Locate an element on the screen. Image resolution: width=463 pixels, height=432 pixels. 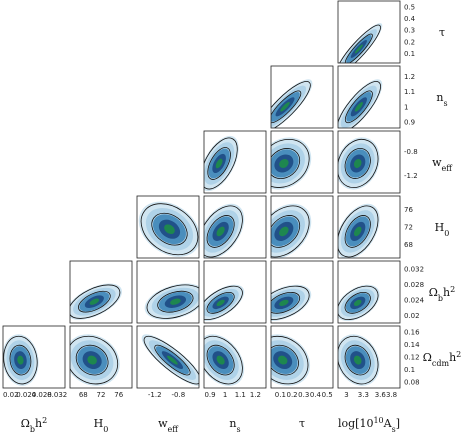
y-axis-label-H0: H0 is located at coordinates (442, 229).